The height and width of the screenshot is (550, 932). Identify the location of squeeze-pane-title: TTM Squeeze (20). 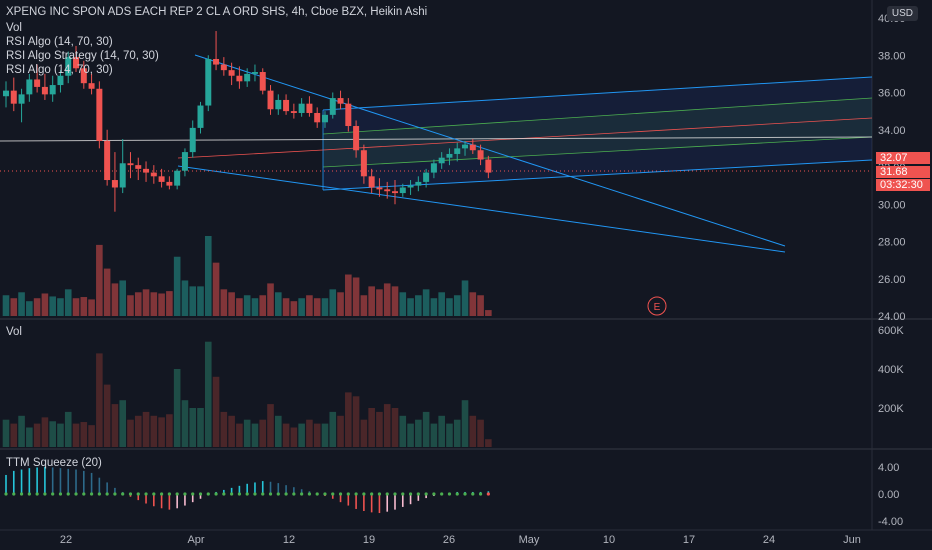
(54, 463).